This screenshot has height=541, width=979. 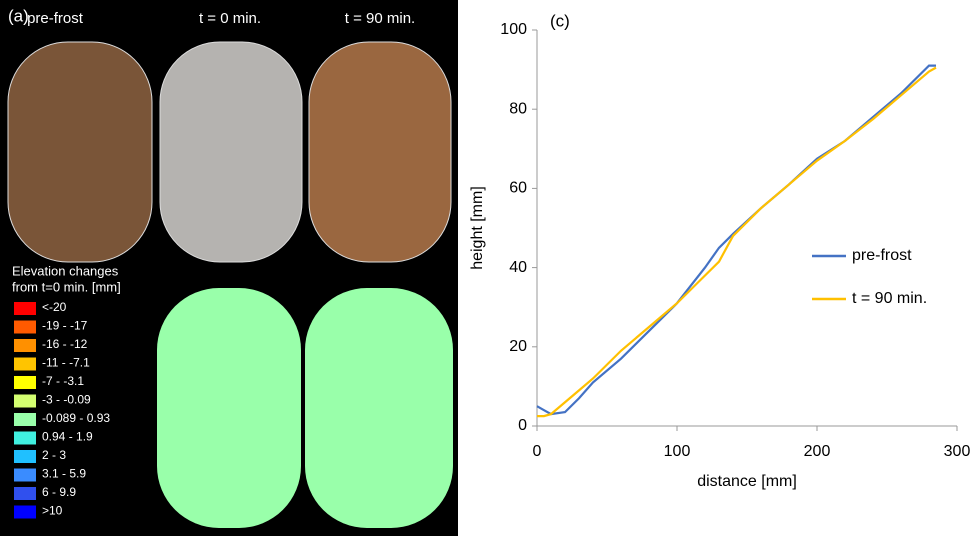 I want to click on legend-label: -11 - -7.1, so click(x=66, y=363).